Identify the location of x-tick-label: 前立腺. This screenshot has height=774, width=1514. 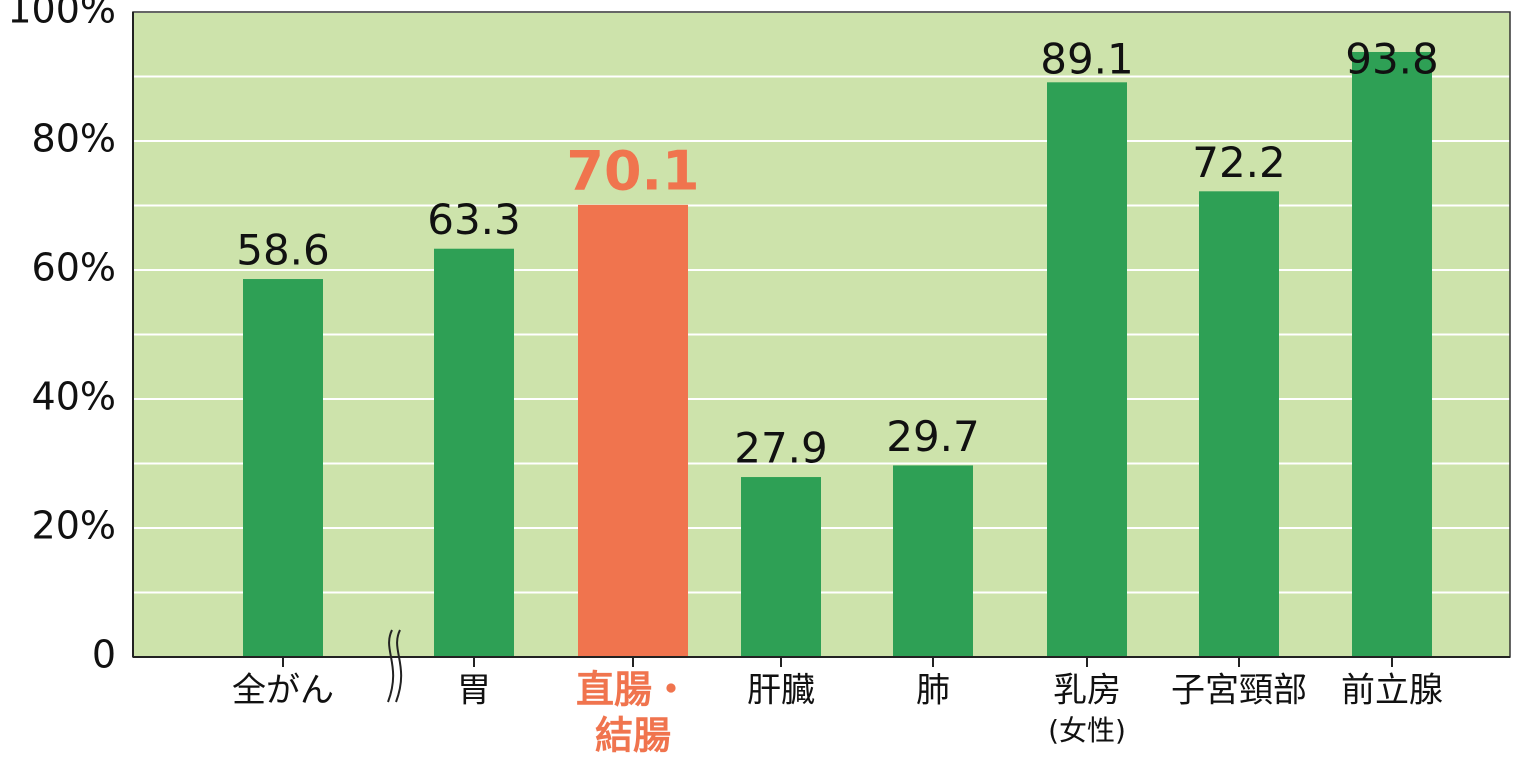
(1392, 691).